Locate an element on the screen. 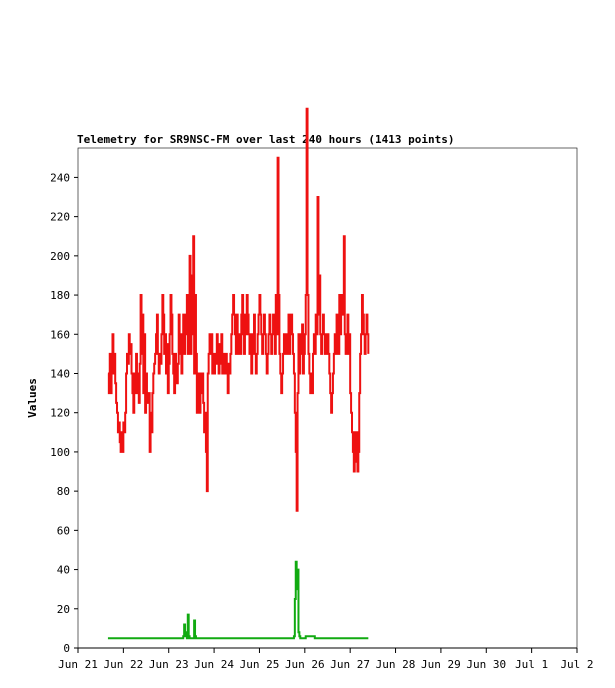 The height and width of the screenshot is (688, 615). y-axis-label: Values is located at coordinates (32, 398).